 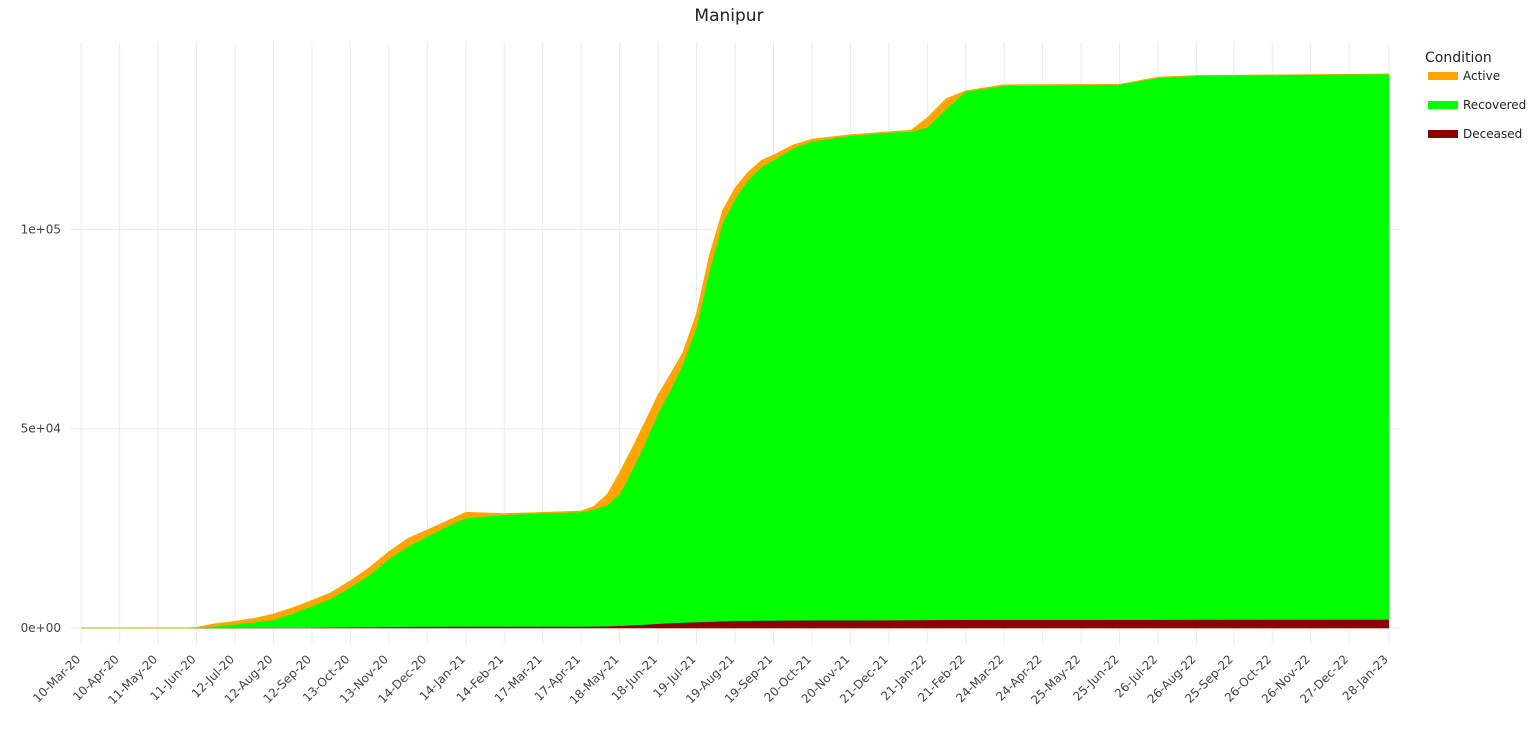 I want to click on legend-label-active: Active, so click(x=1481, y=76).